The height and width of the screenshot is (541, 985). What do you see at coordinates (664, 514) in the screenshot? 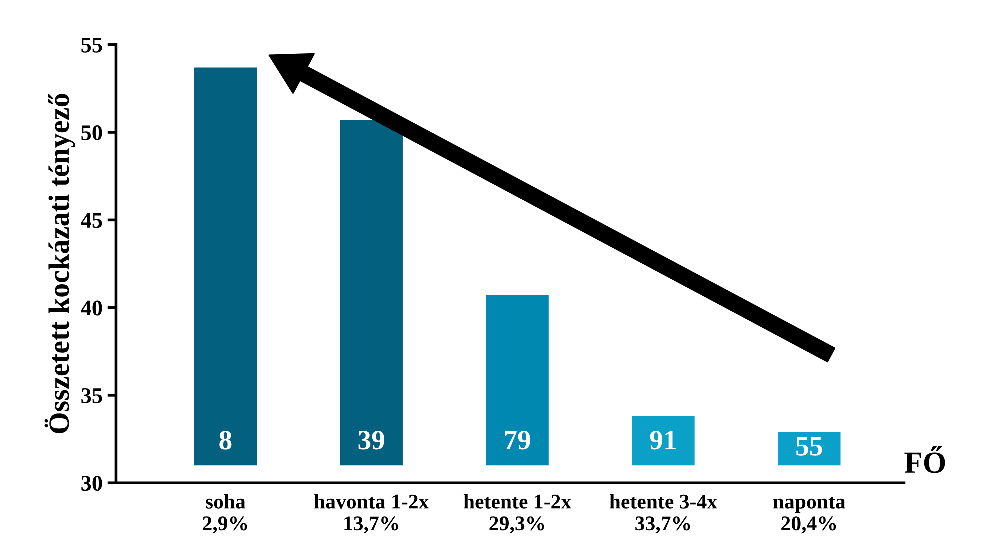
I see `x-tick-label: hetente 3-4x 33,7%` at bounding box center [664, 514].